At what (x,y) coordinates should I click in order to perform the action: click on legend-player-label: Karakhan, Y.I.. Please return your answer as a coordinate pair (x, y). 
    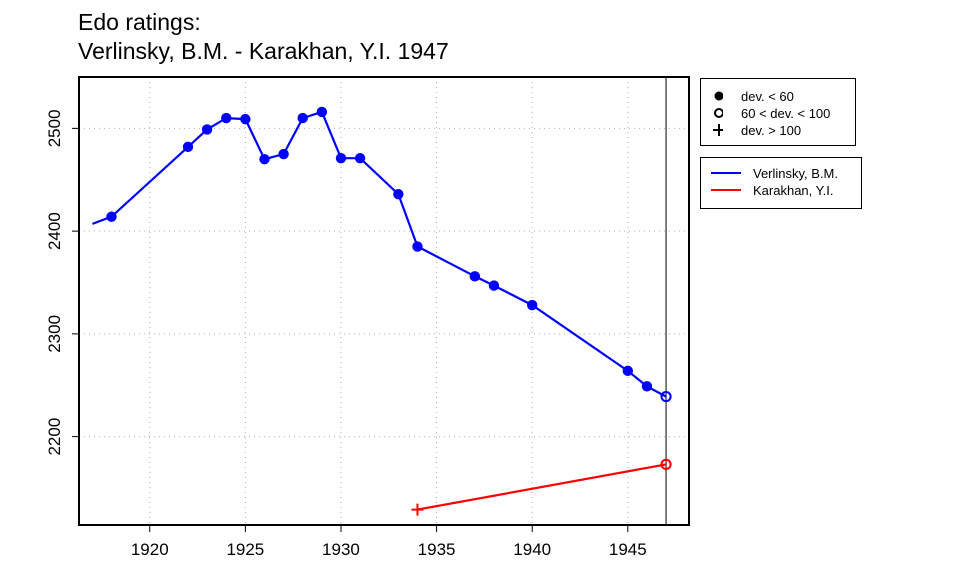
    Looking at the image, I should click on (793, 190).